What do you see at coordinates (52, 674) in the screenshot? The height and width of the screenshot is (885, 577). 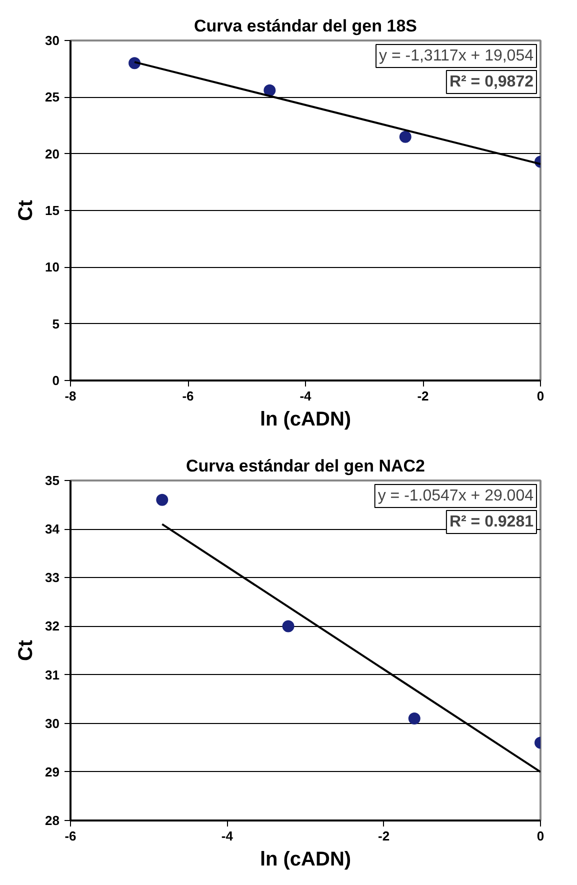 I see `y-tick-label: 31` at bounding box center [52, 674].